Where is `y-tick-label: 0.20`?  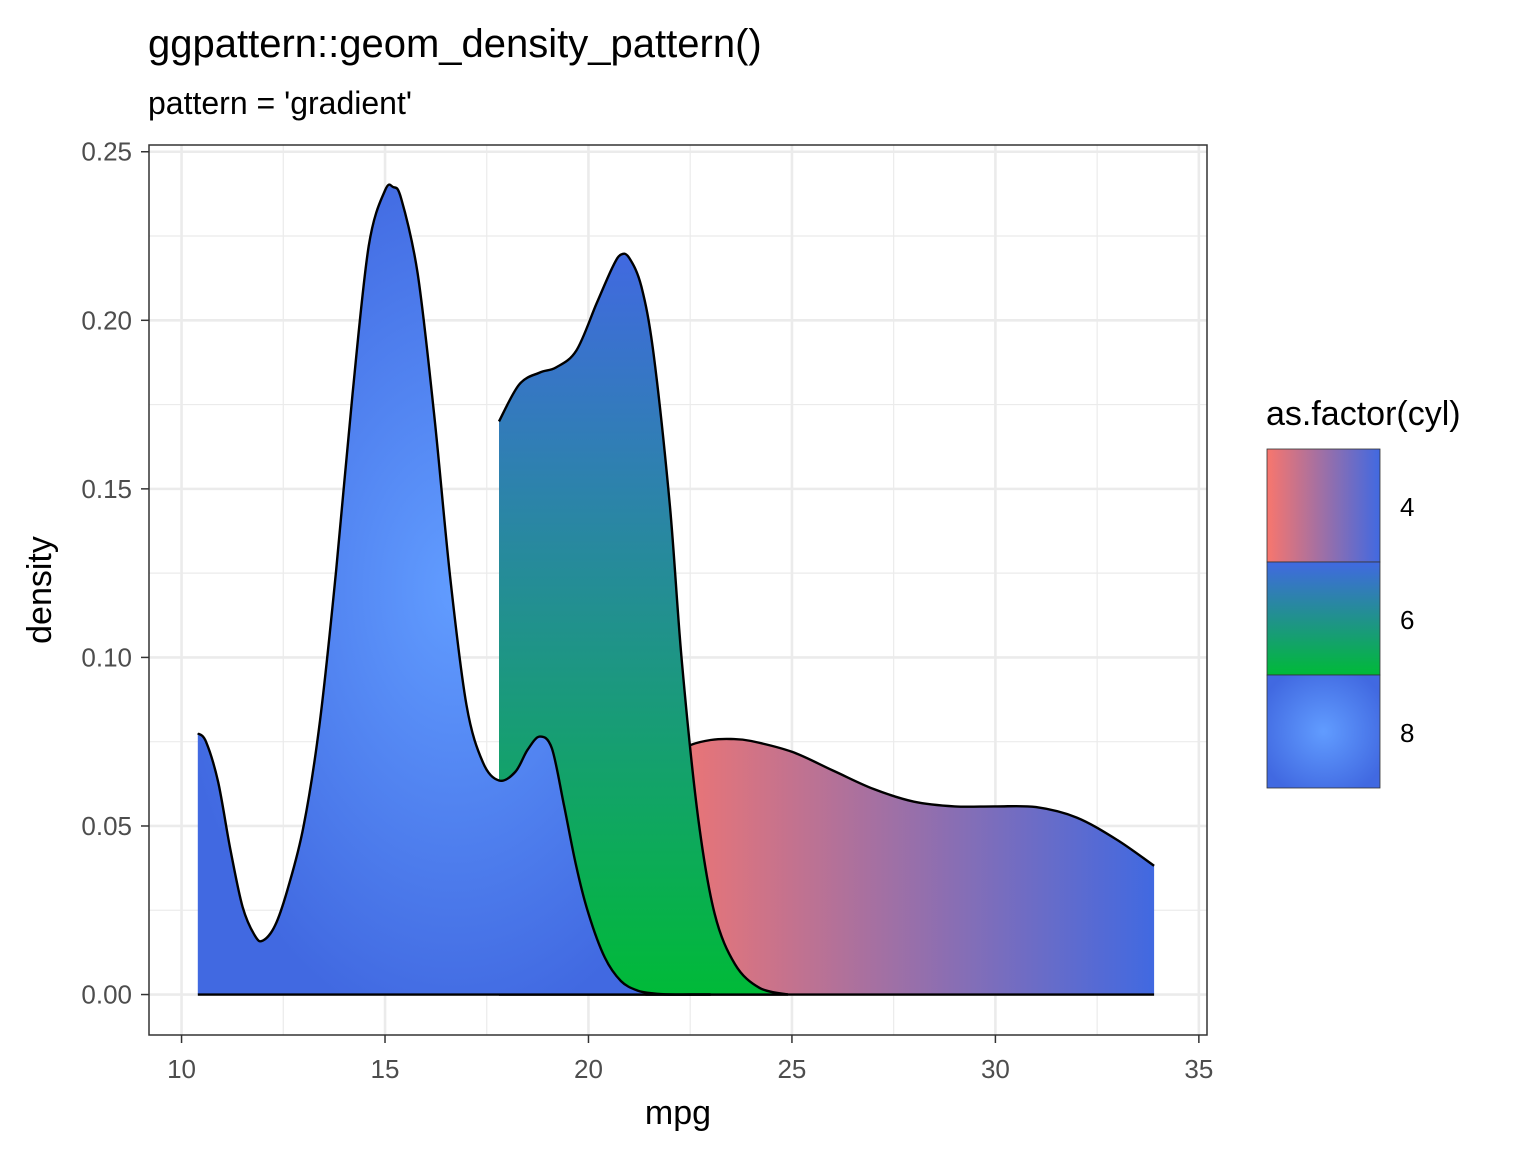 y-tick-label: 0.20 is located at coordinates (106, 320).